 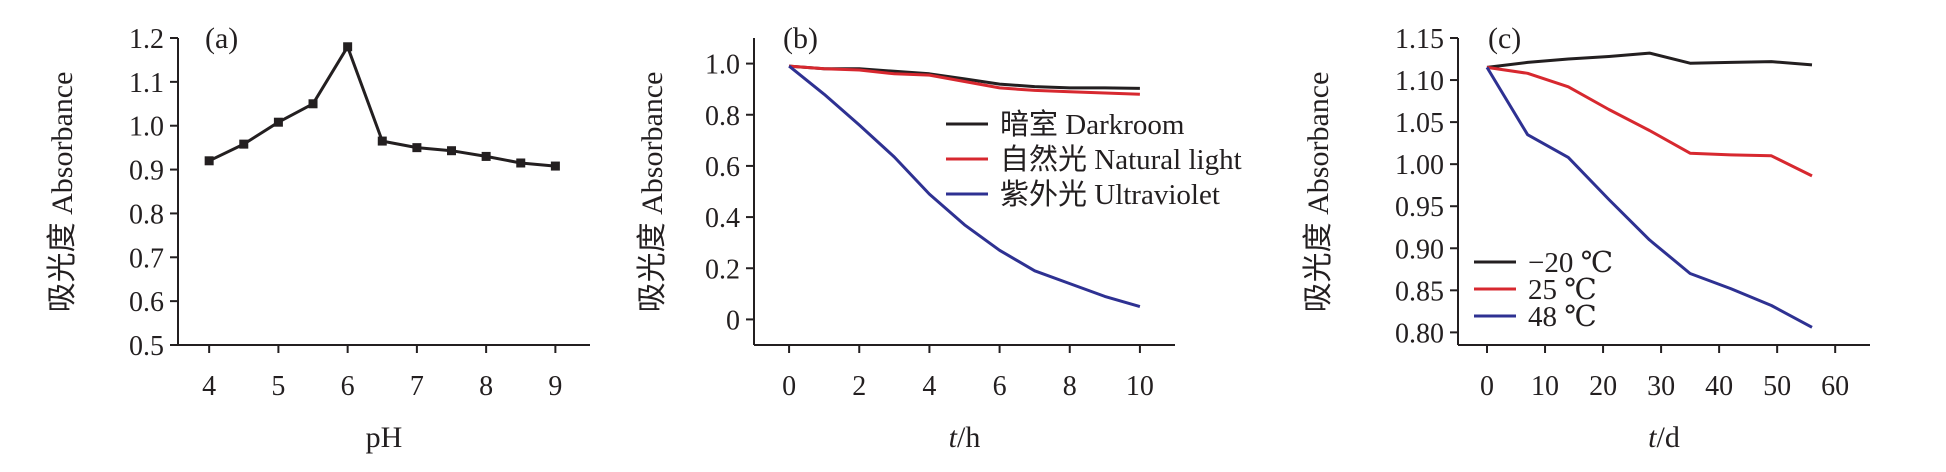 I want to click on x-tick-label: 5, so click(x=278, y=386).